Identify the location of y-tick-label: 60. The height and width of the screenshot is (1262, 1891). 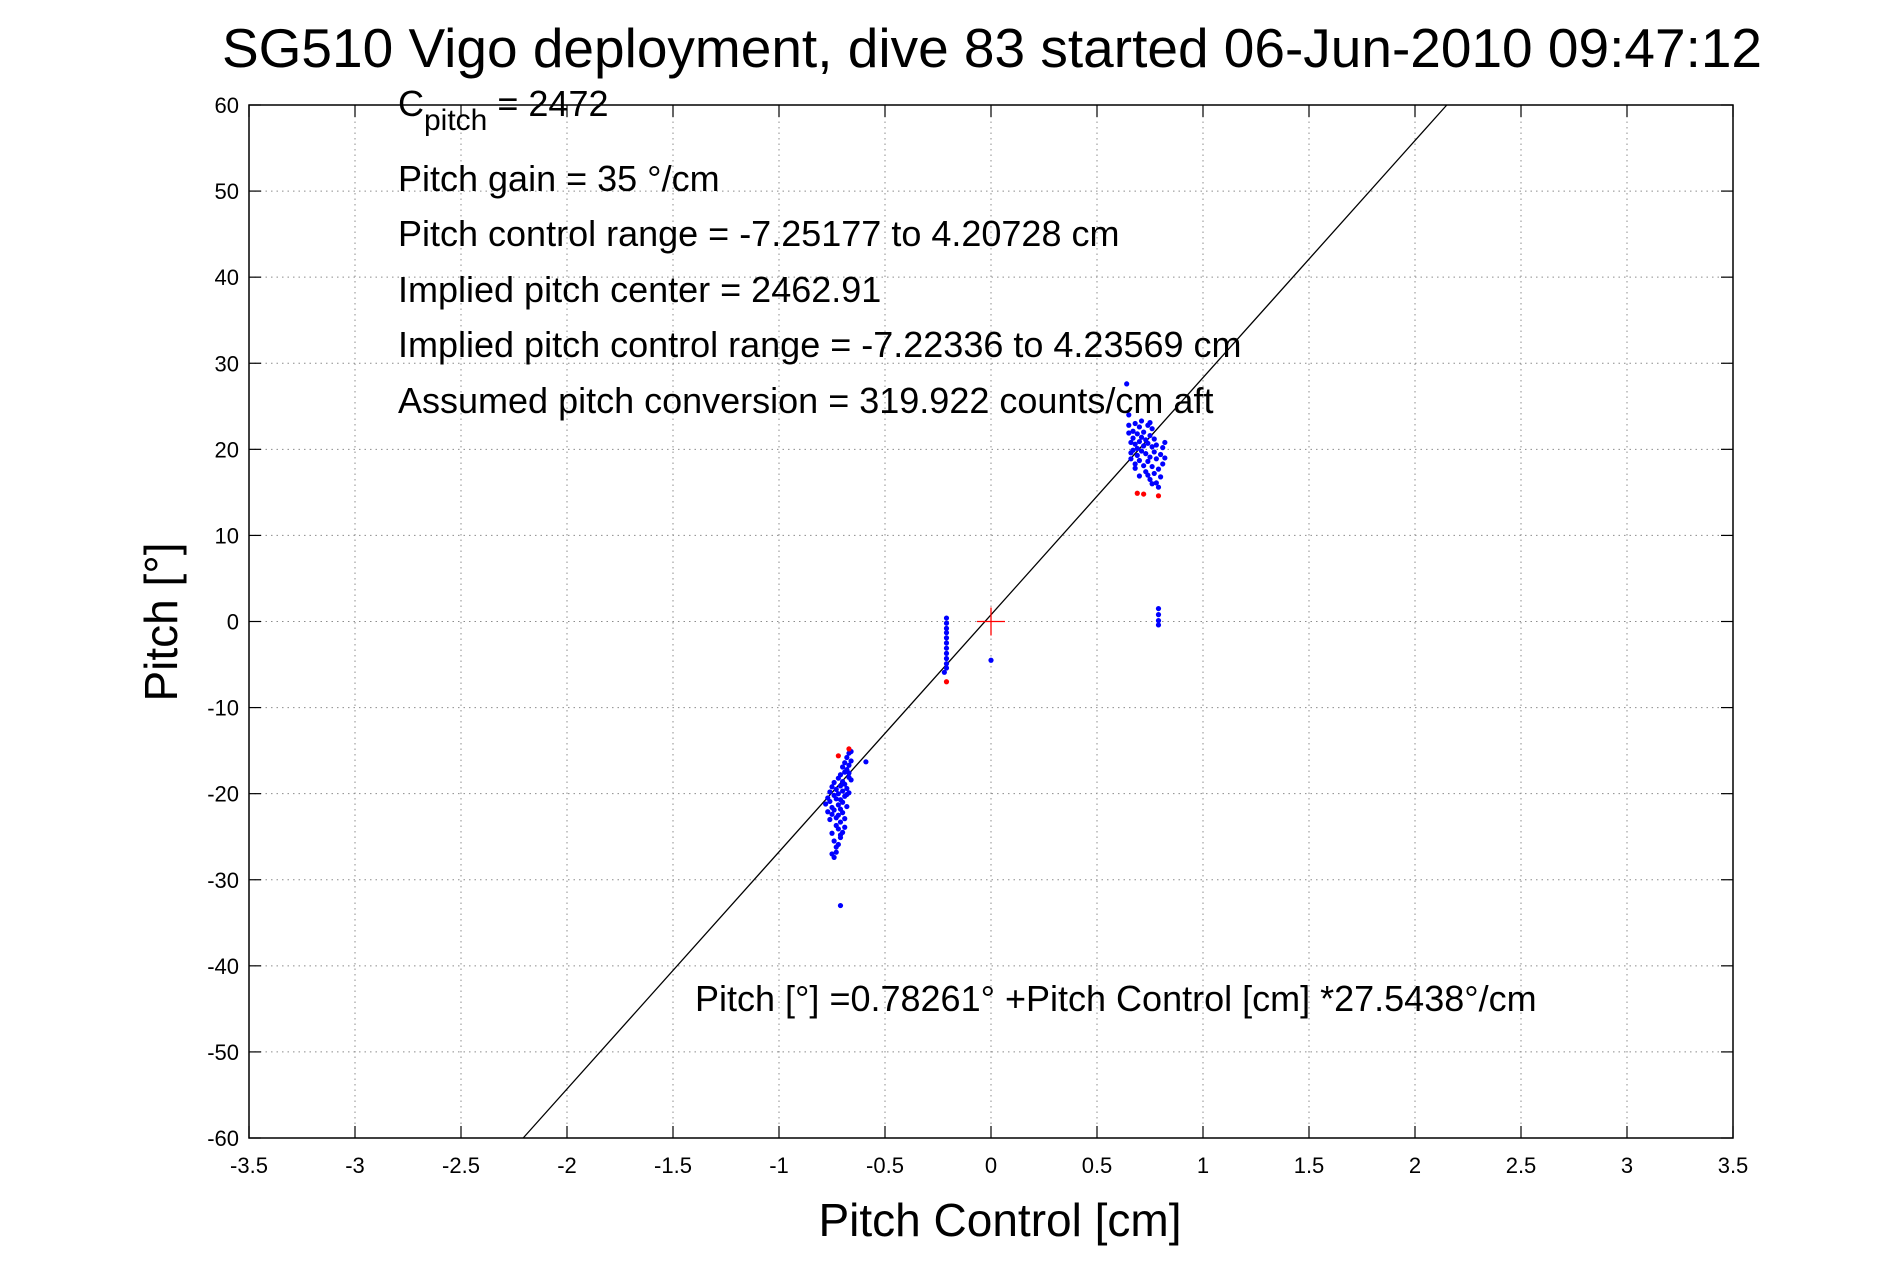
(227, 105).